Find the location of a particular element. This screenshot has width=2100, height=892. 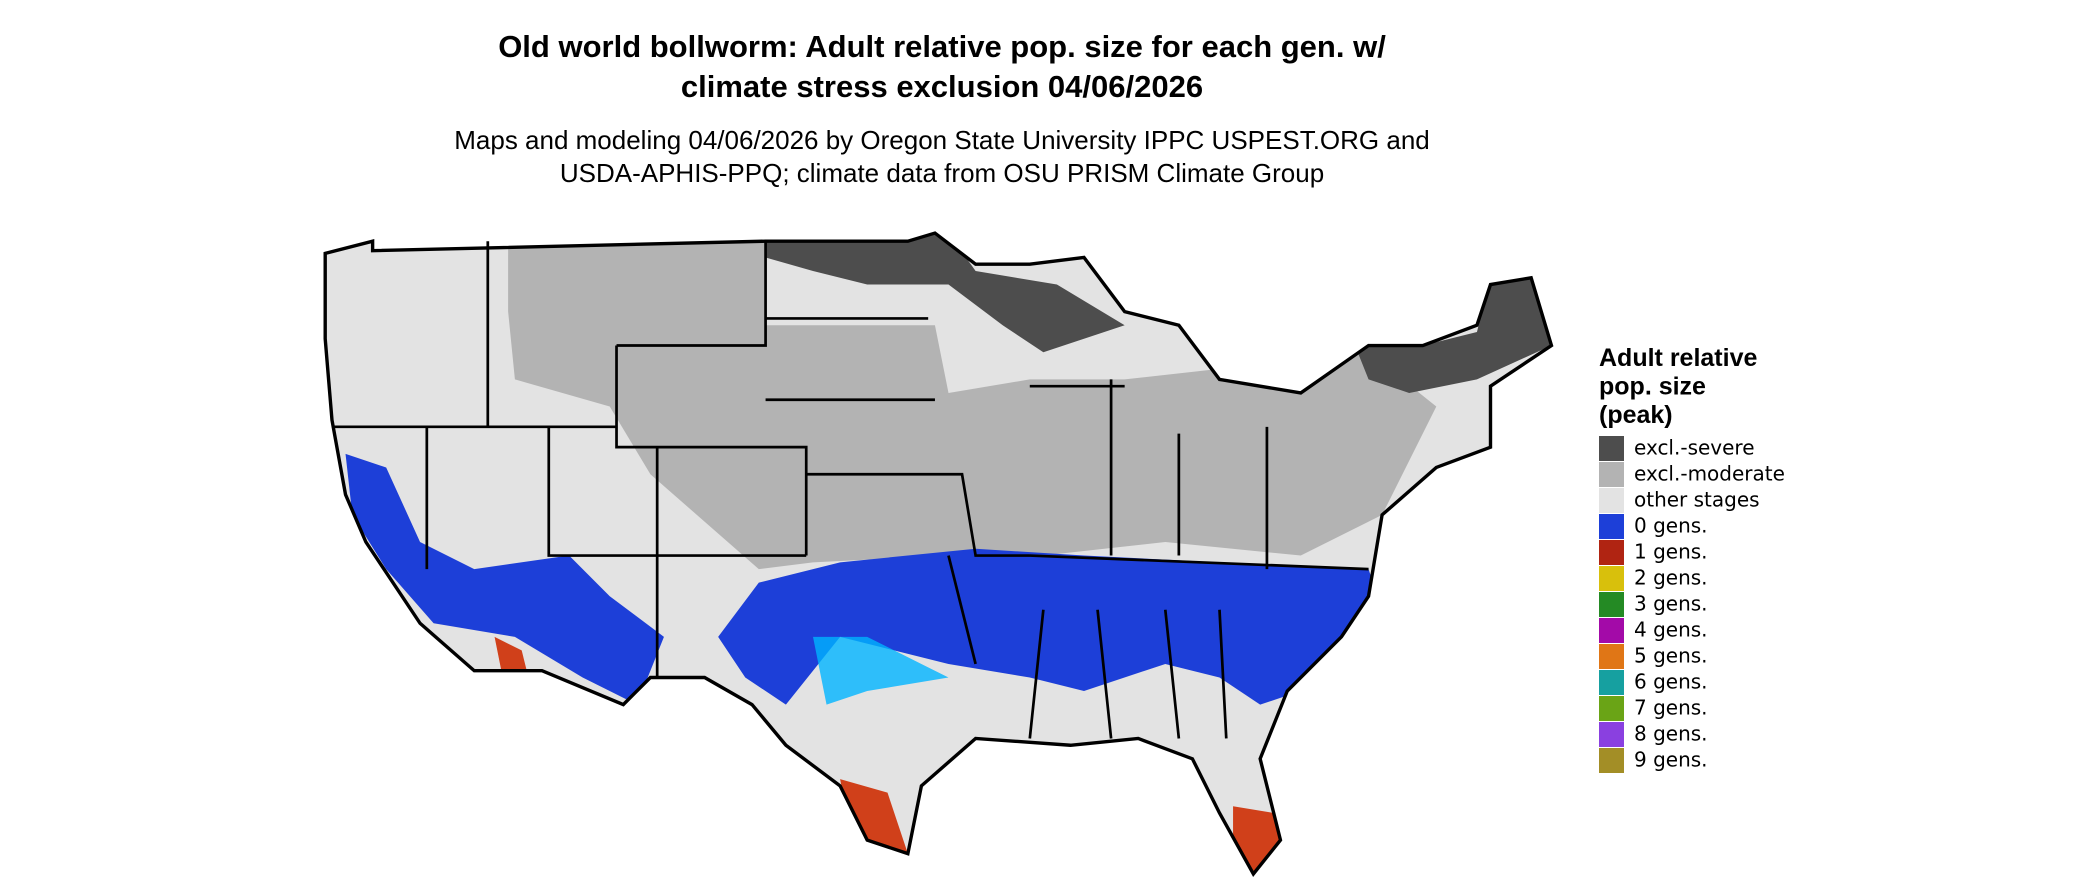

legend-label: excl.-moderate is located at coordinates (1709, 474).